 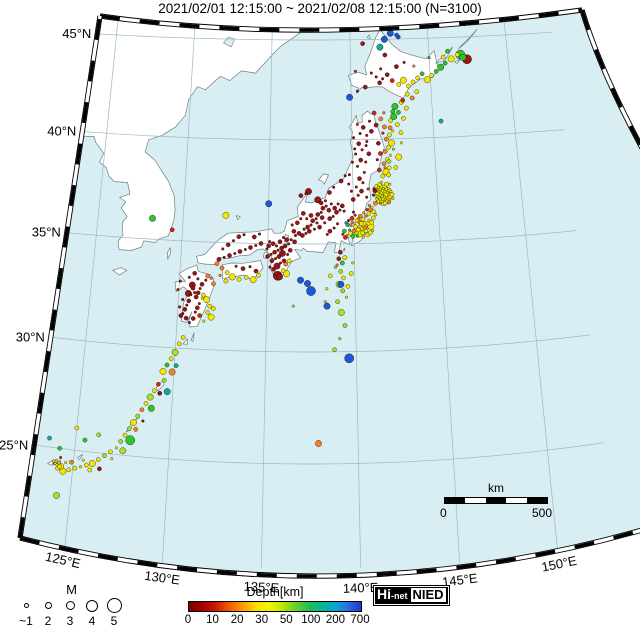 What do you see at coordinates (292, 132) in the screenshot?
I see `parallel-line` at bounding box center [292, 132].